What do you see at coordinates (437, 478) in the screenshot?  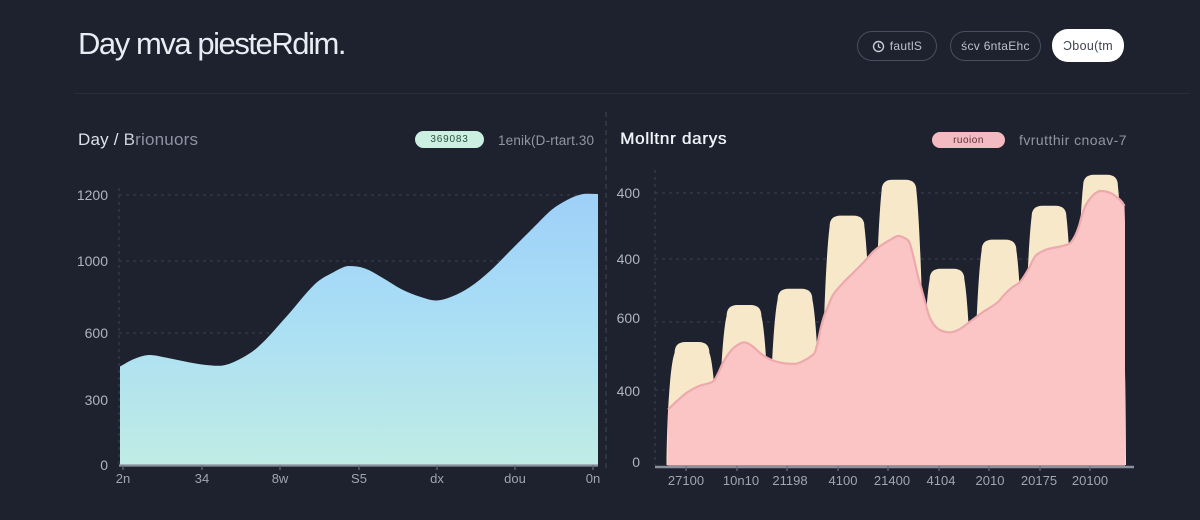 I see `svg-text: dx` at bounding box center [437, 478].